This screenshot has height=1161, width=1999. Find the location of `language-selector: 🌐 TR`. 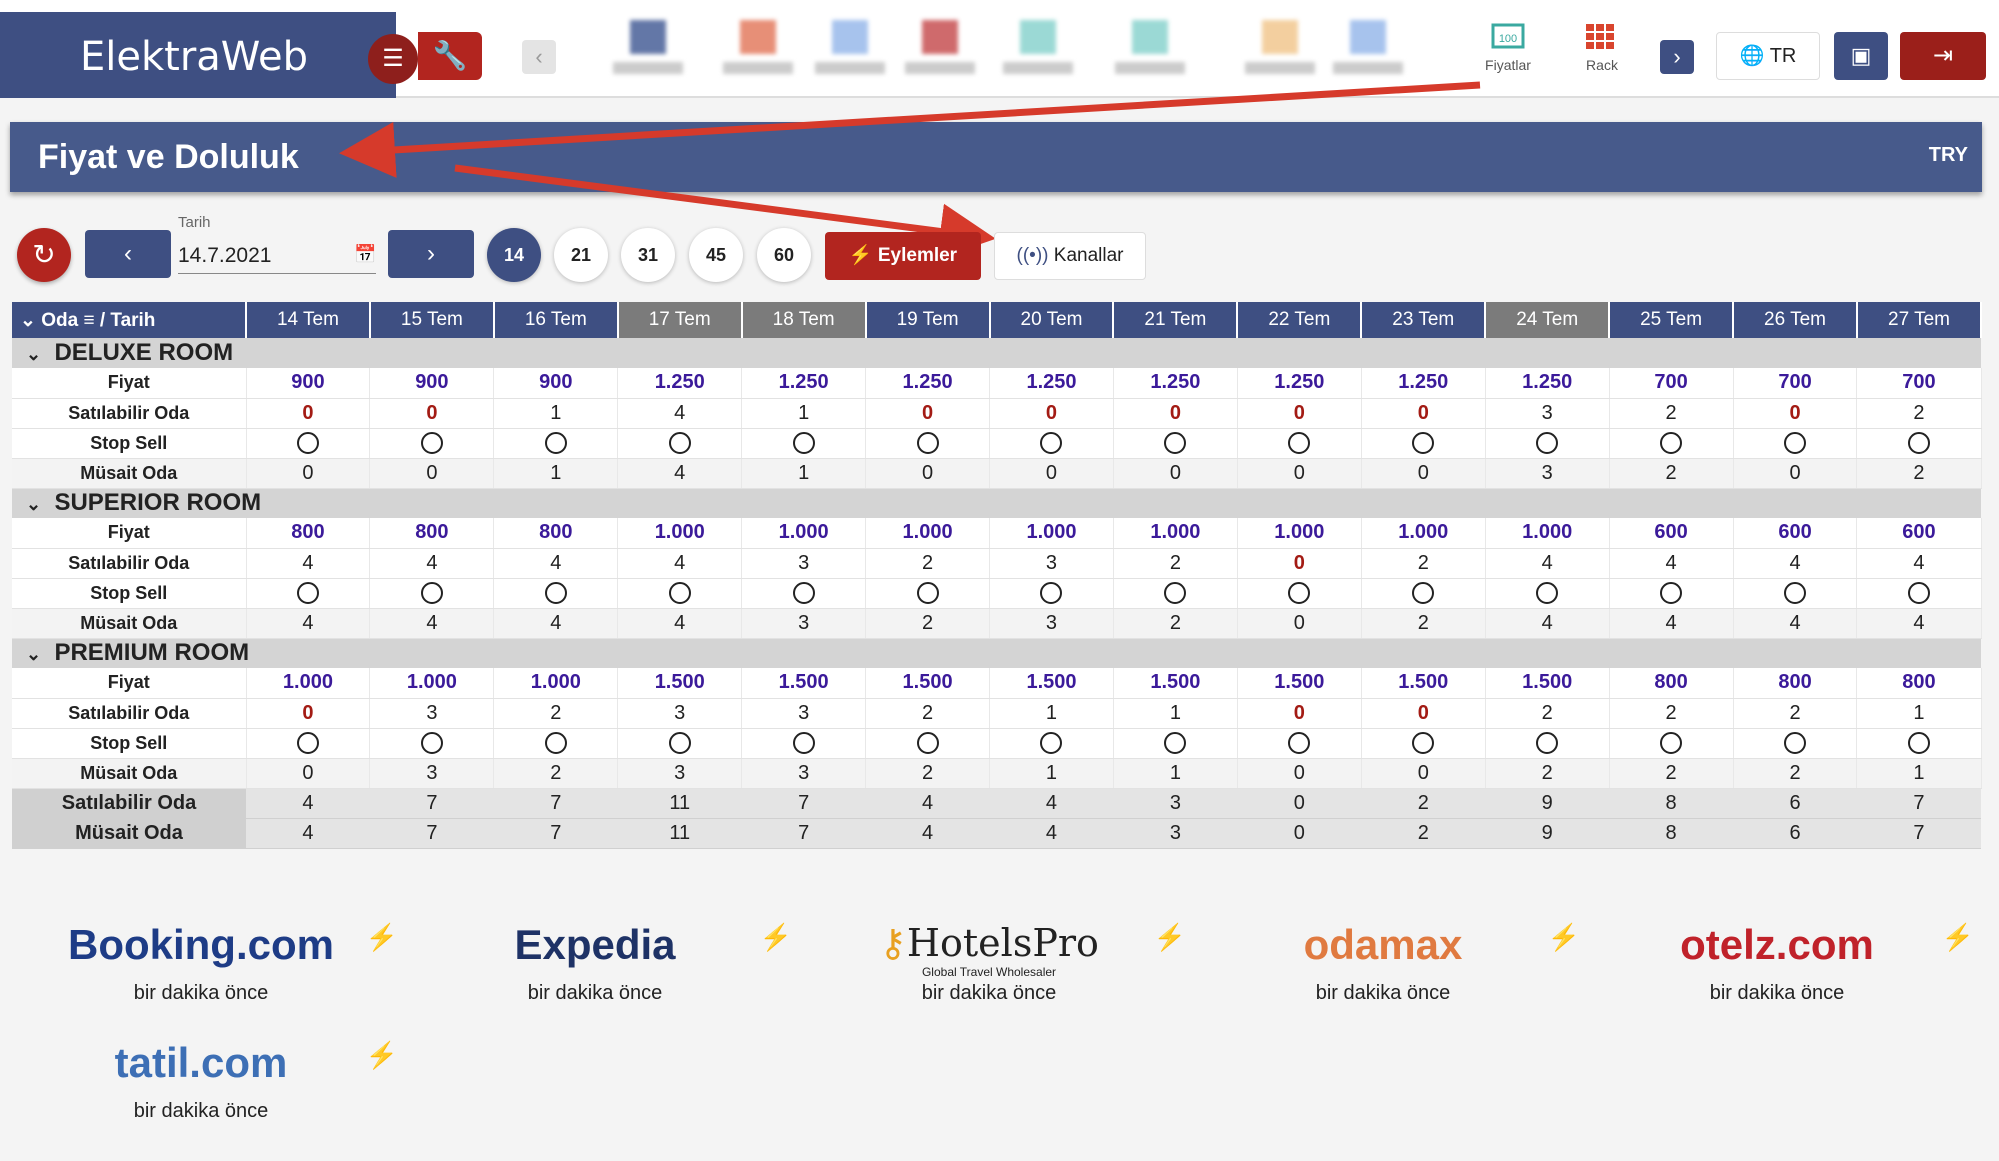

language-selector: 🌐 TR is located at coordinates (1768, 56).